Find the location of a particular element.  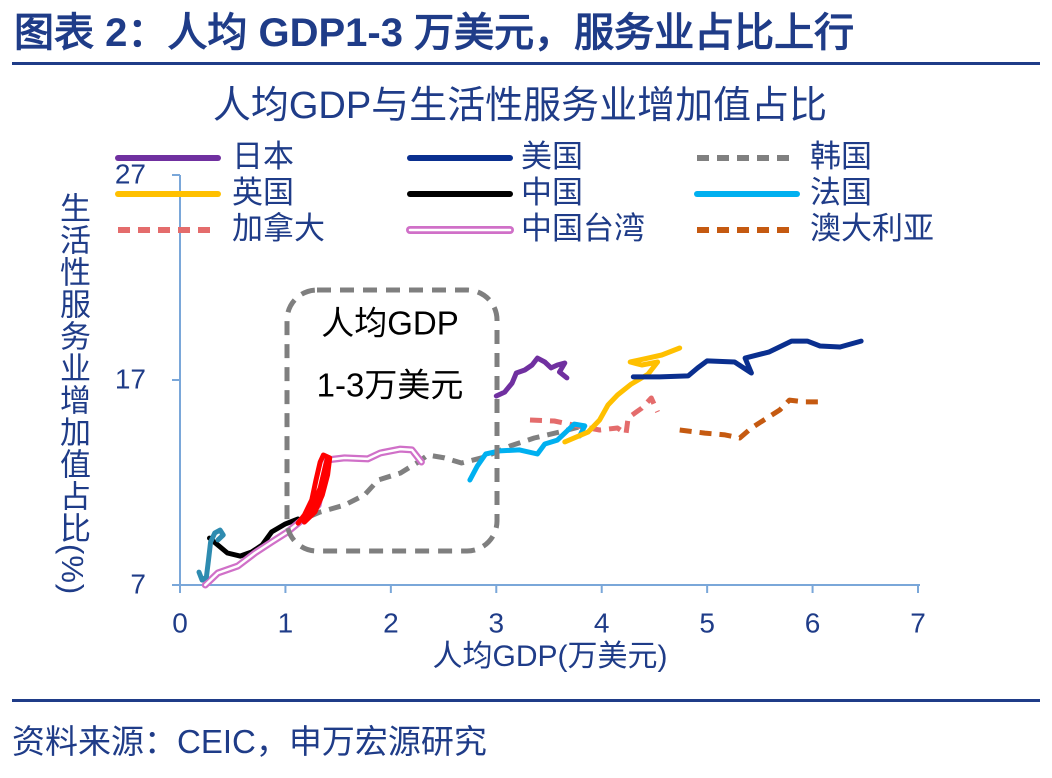

legend-label-canada: 加拿大 is located at coordinates (278, 228).